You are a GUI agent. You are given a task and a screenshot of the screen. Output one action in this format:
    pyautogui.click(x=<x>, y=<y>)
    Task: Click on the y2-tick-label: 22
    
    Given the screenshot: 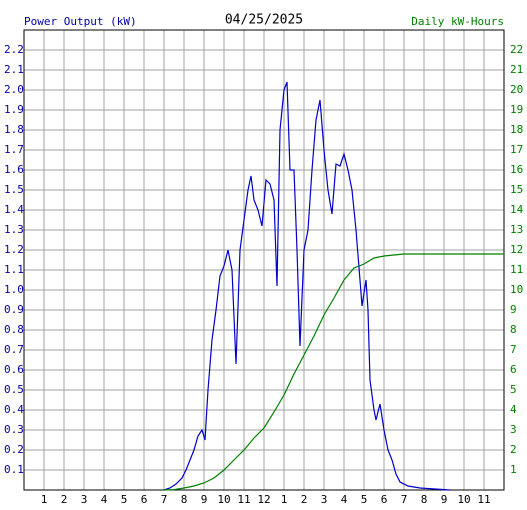 What is the action you would take?
    pyautogui.click(x=516, y=49)
    